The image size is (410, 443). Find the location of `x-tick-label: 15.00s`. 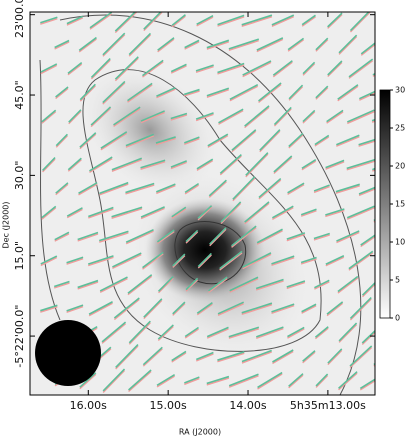

x-tick-label: 15.00s is located at coordinates (168, 405).